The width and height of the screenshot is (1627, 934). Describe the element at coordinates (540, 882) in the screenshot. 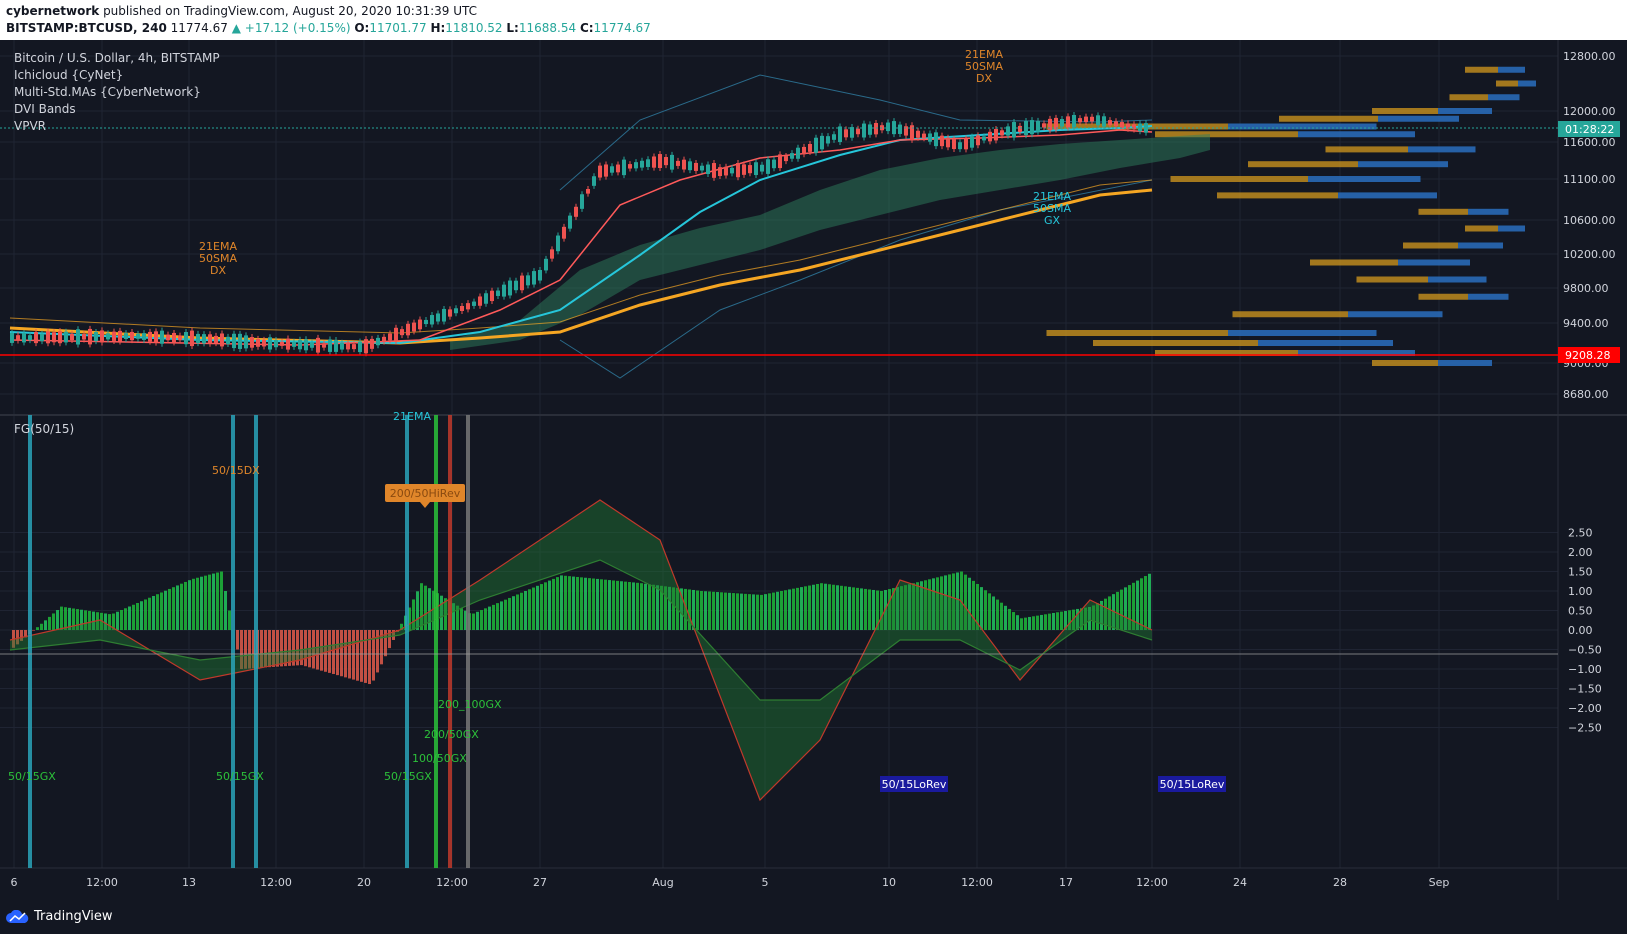

I see `time-tick-6: 27` at that location.